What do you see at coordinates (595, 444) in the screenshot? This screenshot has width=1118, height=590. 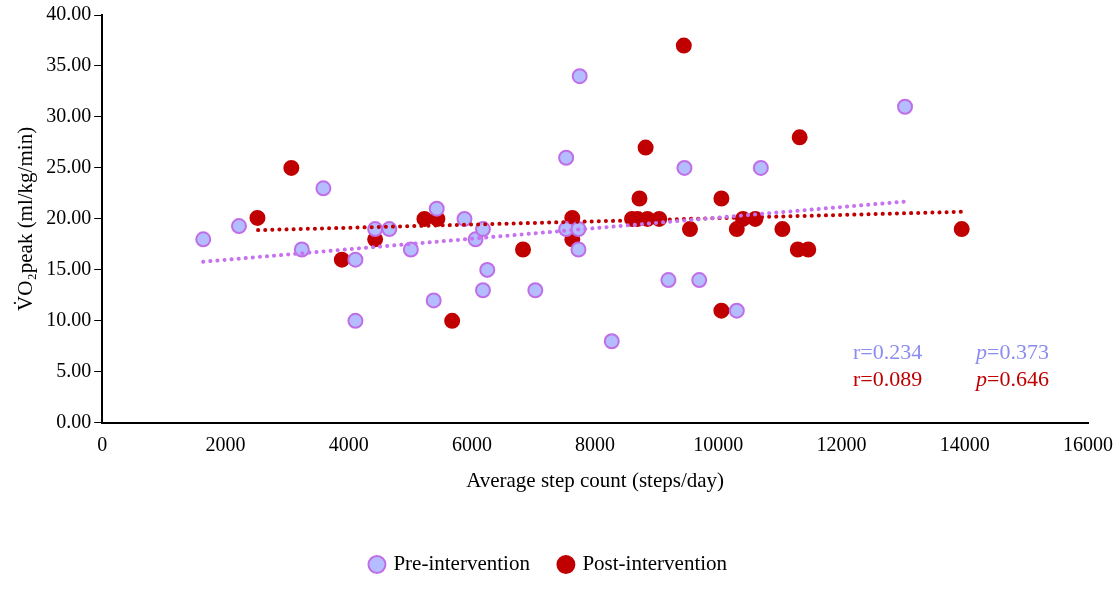 I see `x-tick-label: 8000` at bounding box center [595, 444].